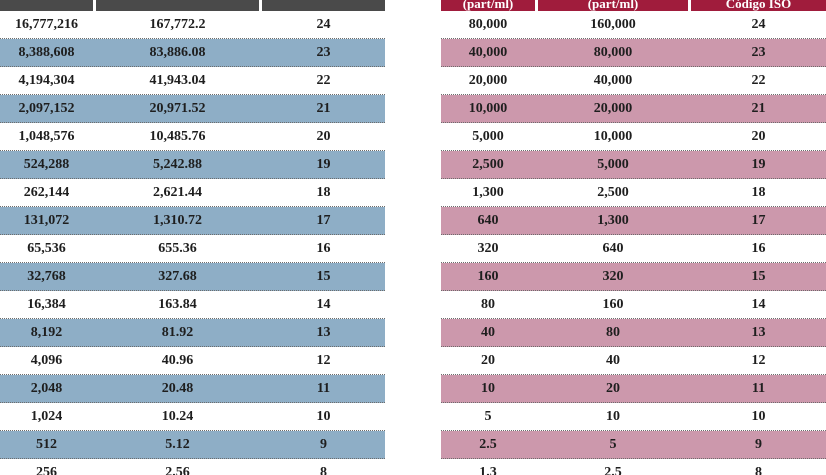  What do you see at coordinates (46, 332) in the screenshot?
I see `table-cell: 8,192` at bounding box center [46, 332].